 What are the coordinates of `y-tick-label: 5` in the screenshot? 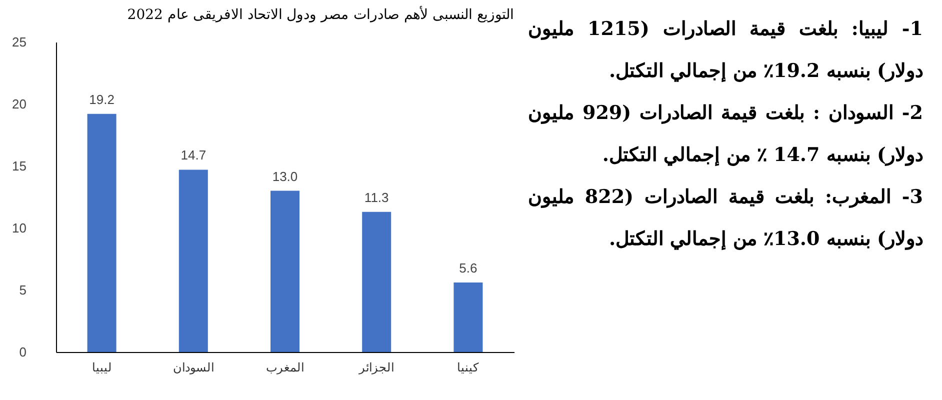 It's located at (22, 290).